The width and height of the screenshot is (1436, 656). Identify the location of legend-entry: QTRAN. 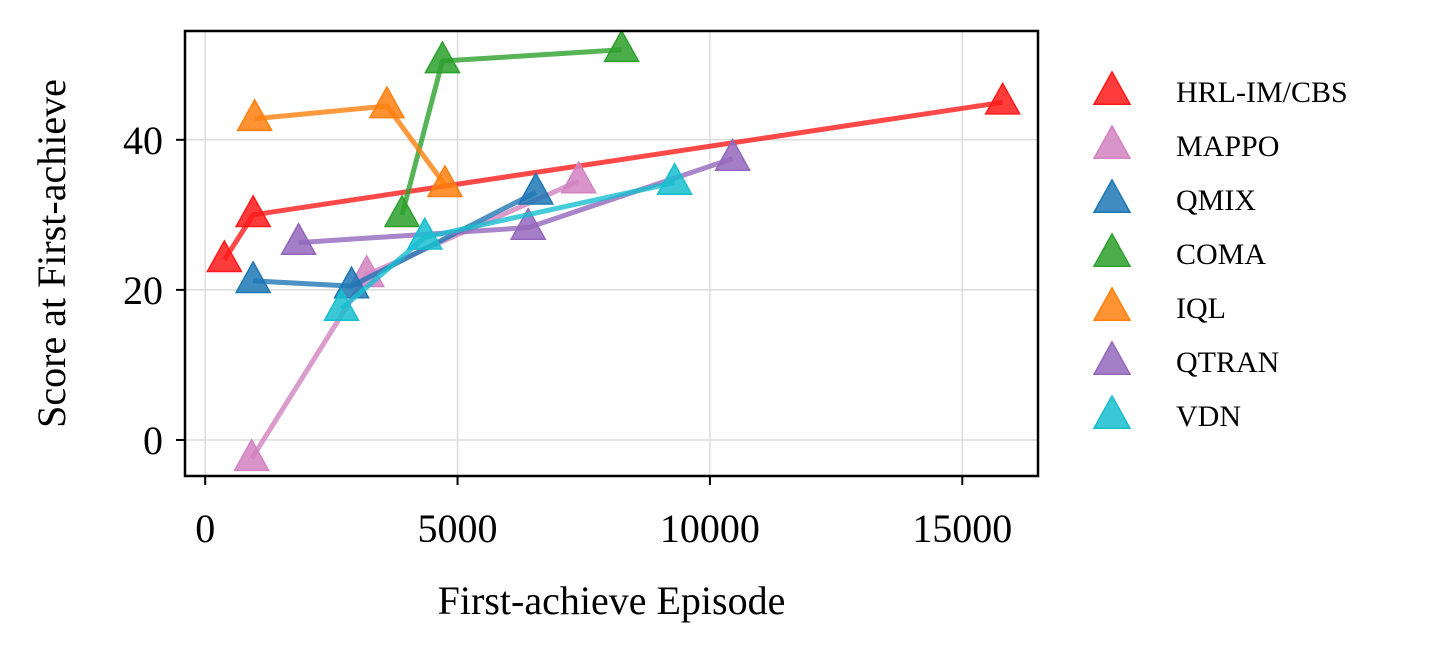
(1185, 359).